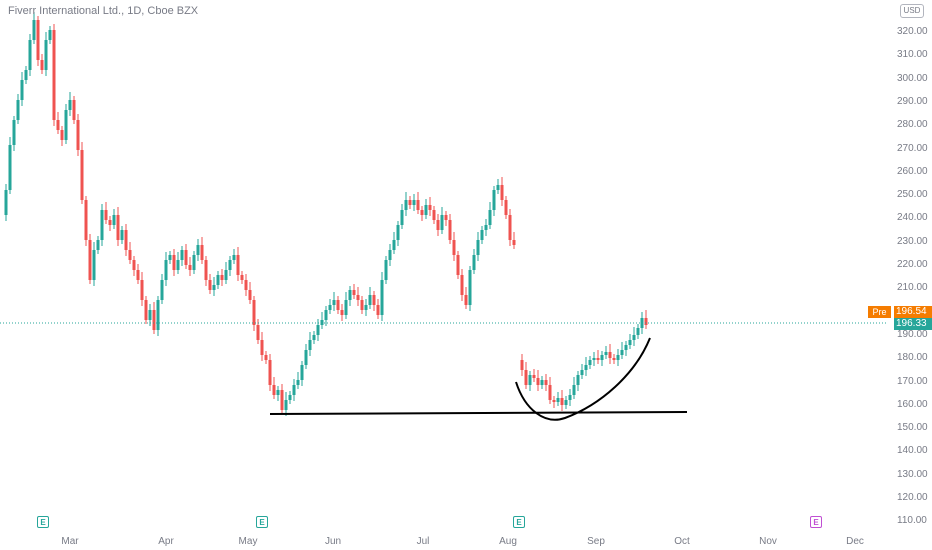 The height and width of the screenshot is (550, 932). I want to click on earnings-marker-aug: E, so click(519, 522).